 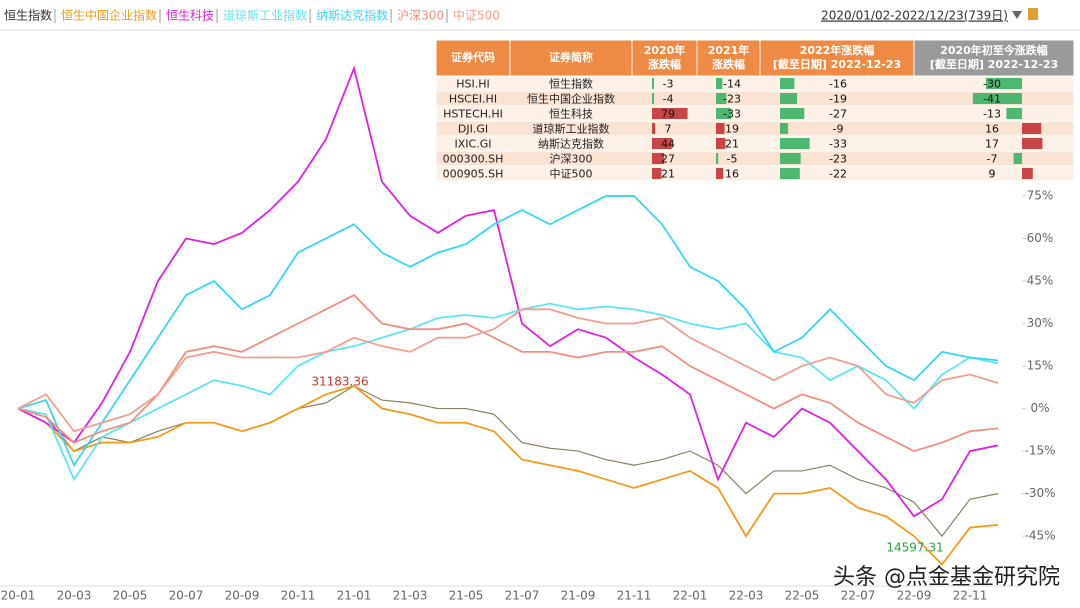 What do you see at coordinates (1040, 366) in the screenshot?
I see `y-tick-label: 15%` at bounding box center [1040, 366].